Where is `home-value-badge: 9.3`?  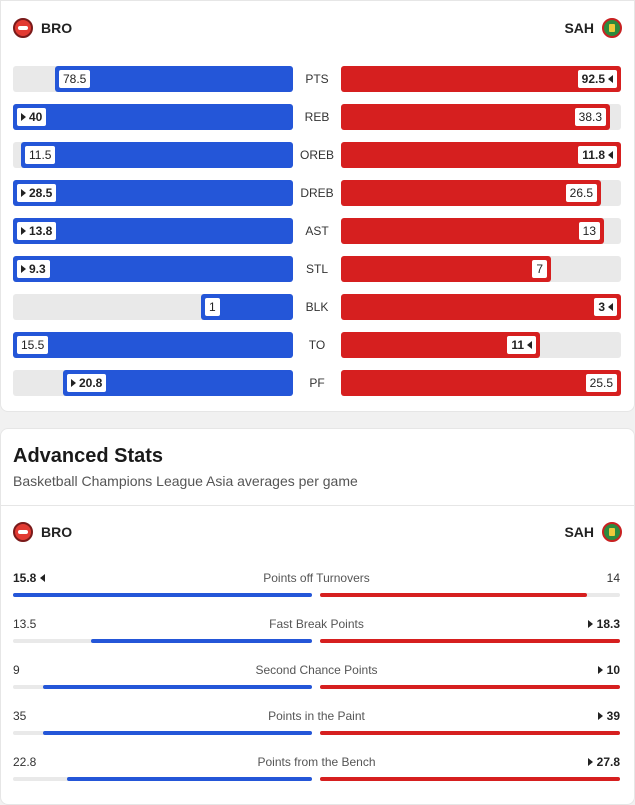 home-value-badge: 9.3 is located at coordinates (33, 269).